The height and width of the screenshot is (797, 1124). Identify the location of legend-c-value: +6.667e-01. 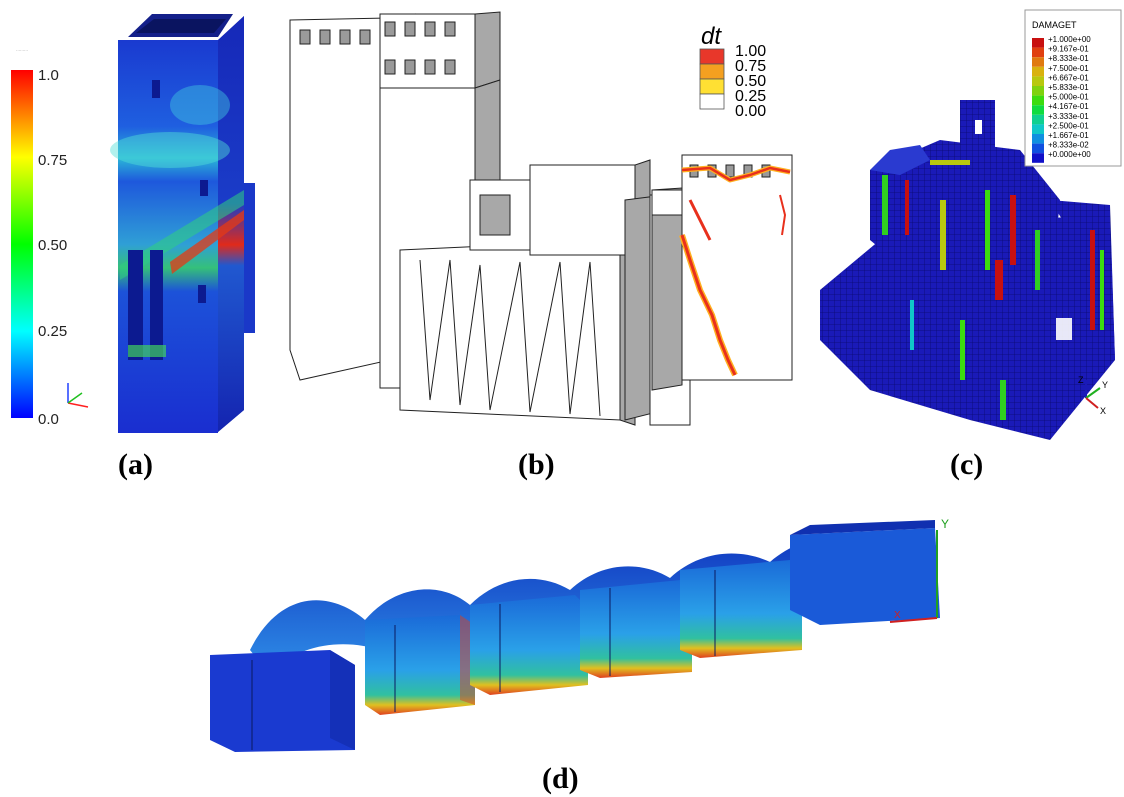
(1068, 77).